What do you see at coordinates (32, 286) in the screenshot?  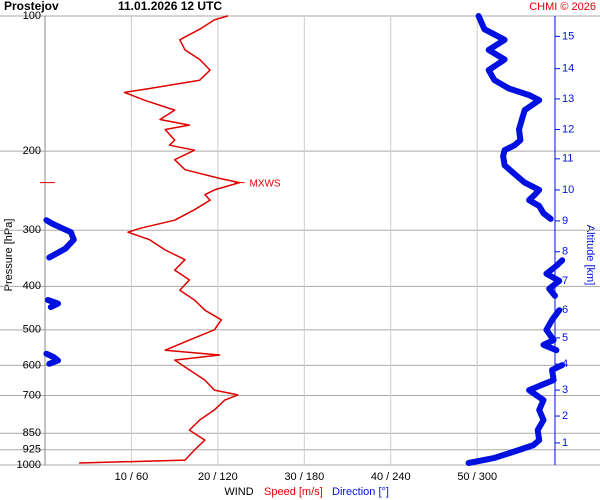 I see `y-tick-label: 400` at bounding box center [32, 286].